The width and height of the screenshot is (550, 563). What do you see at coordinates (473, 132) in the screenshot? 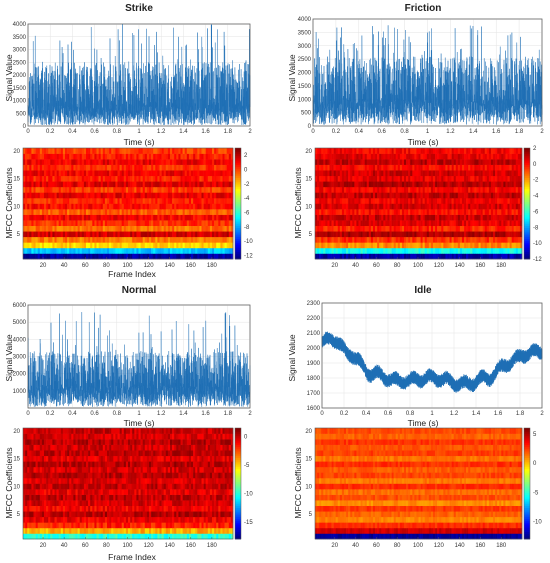
I see `x-tick-label: 1.4` at bounding box center [473, 132].